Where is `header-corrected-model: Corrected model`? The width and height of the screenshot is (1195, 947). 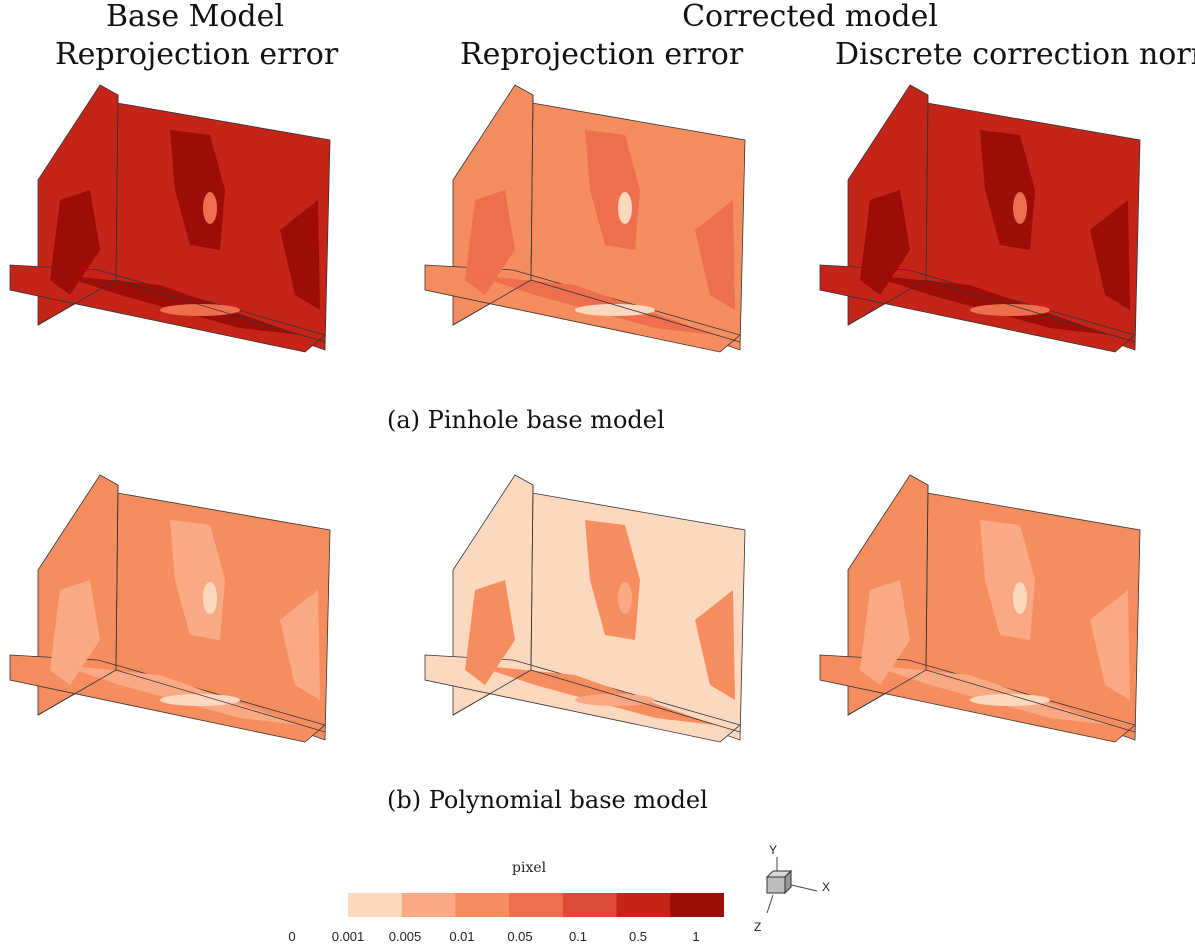
header-corrected-model: Corrected model is located at coordinates (810, 17).